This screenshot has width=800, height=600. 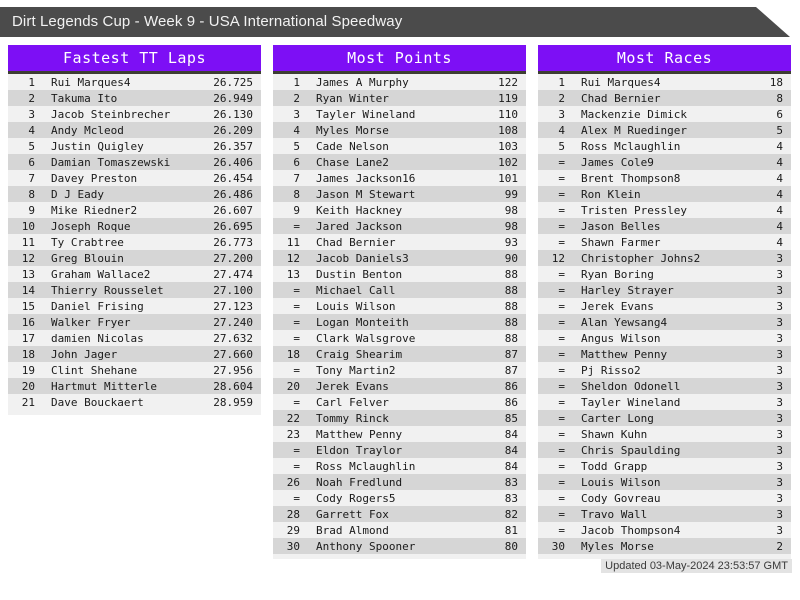 What do you see at coordinates (134, 194) in the screenshot?
I see `table-row: 8 D J Eady 26.486` at bounding box center [134, 194].